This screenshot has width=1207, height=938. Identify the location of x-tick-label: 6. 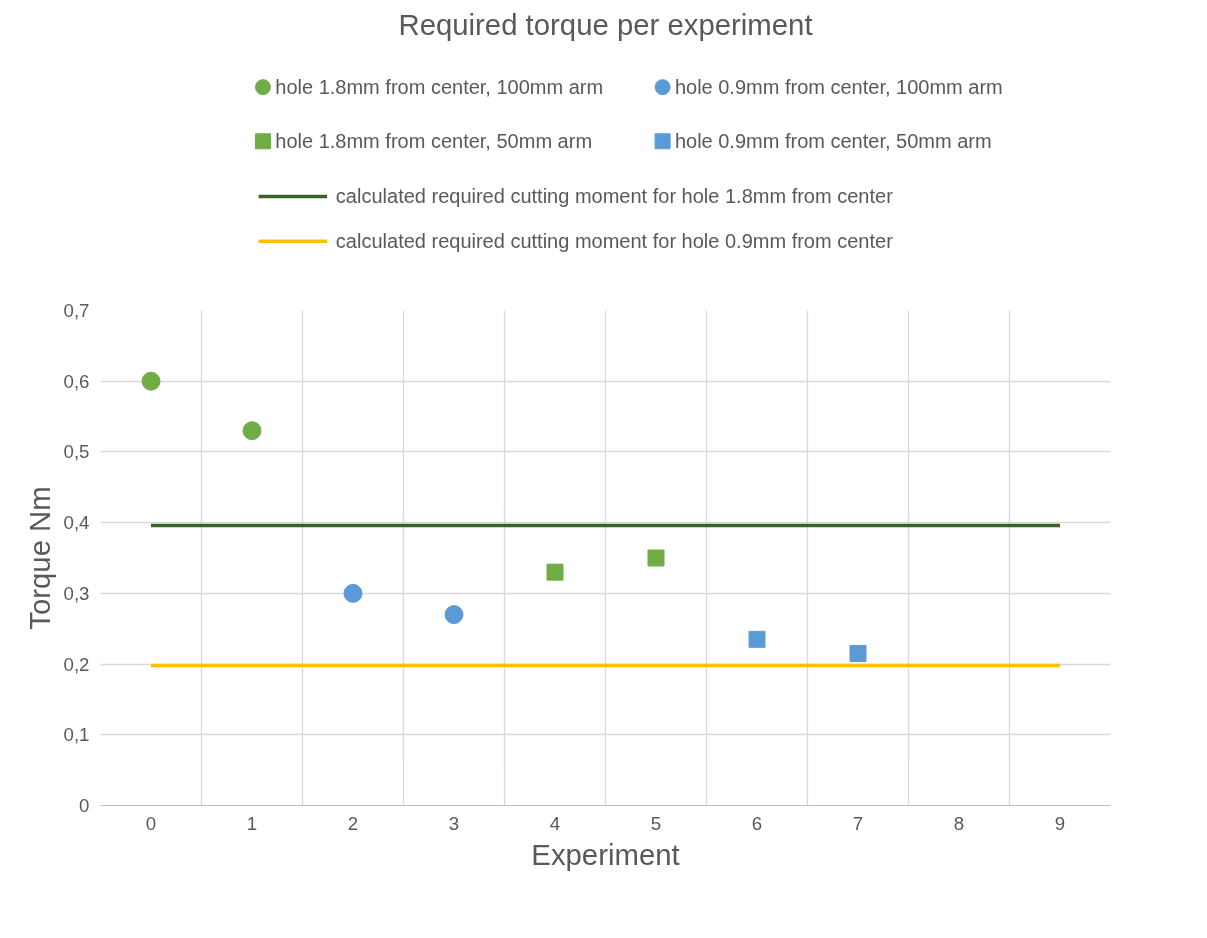
(757, 823).